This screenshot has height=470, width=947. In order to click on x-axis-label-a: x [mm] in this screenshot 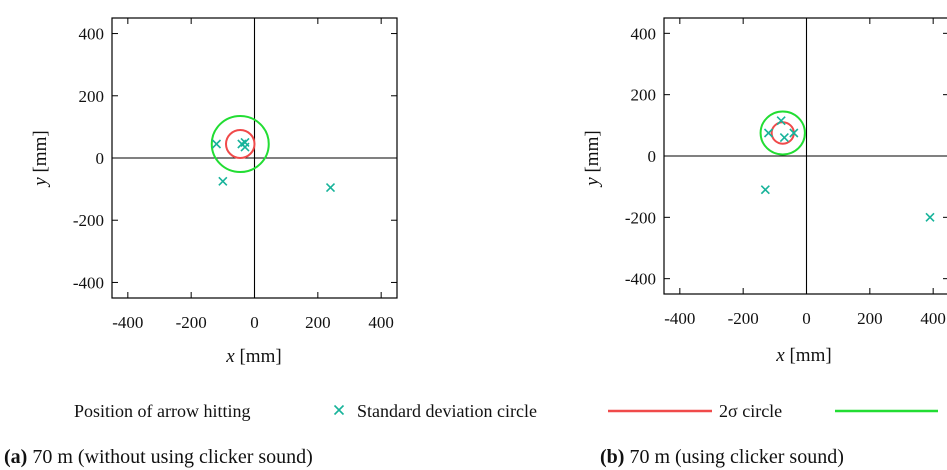, I will do `click(253, 356)`.